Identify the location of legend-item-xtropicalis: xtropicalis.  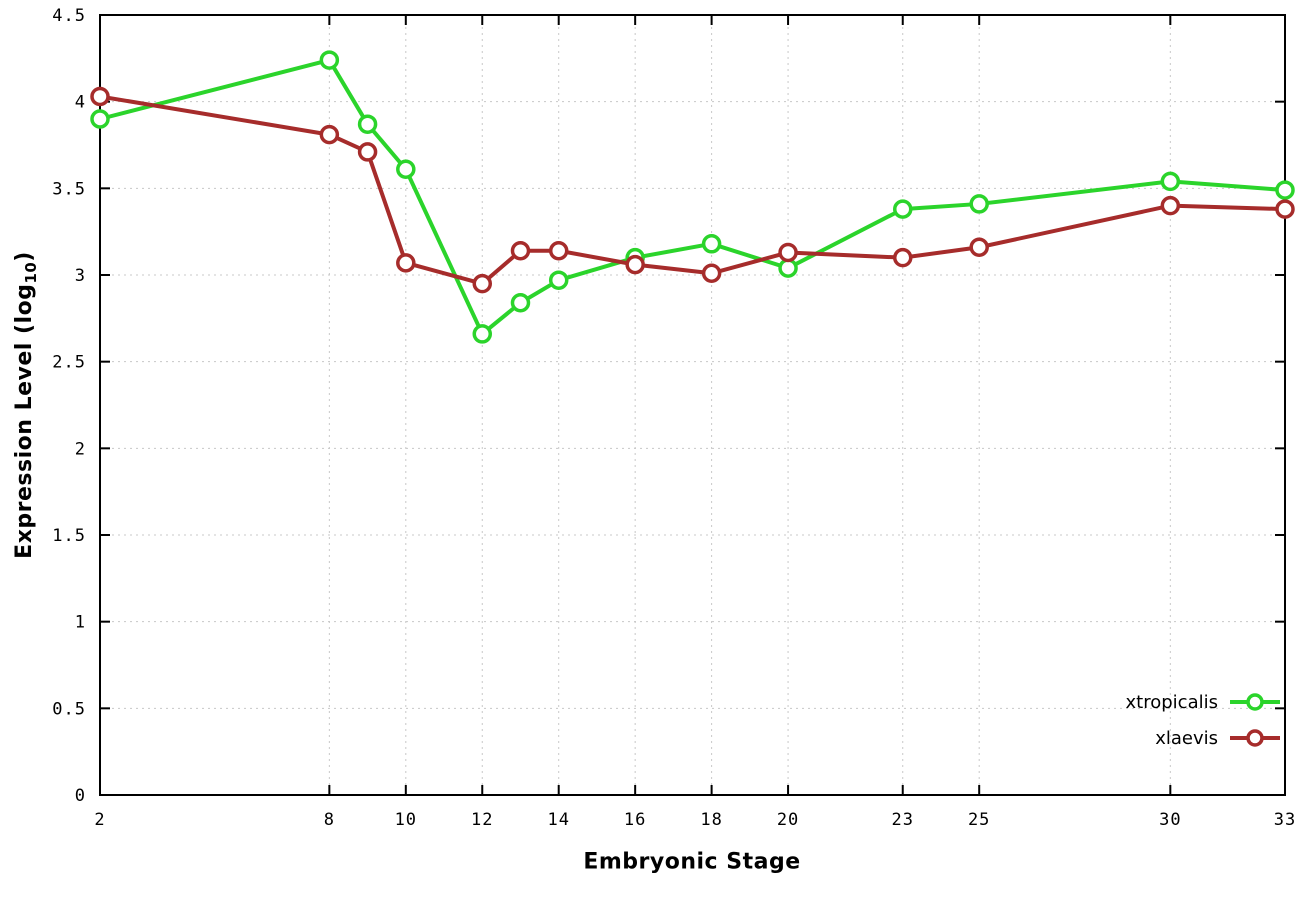
(1204, 702).